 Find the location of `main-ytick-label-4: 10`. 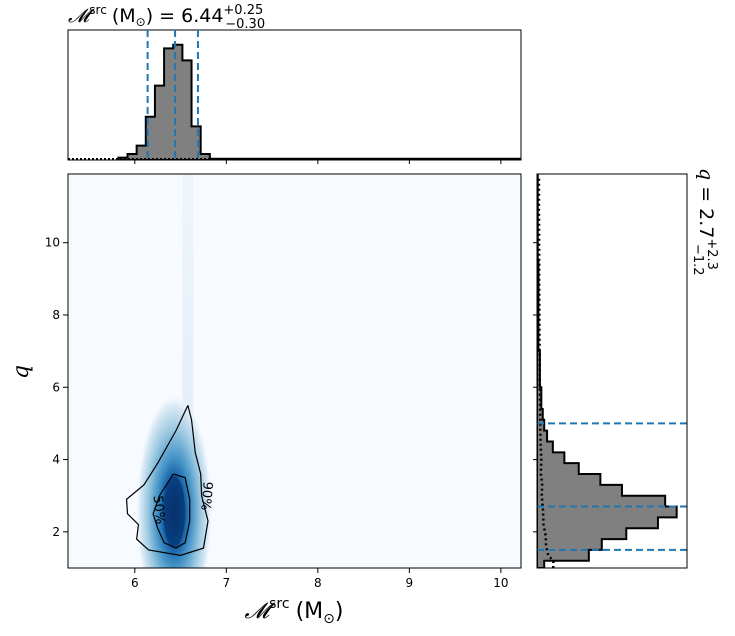

main-ytick-label-4: 10 is located at coordinates (52, 243).